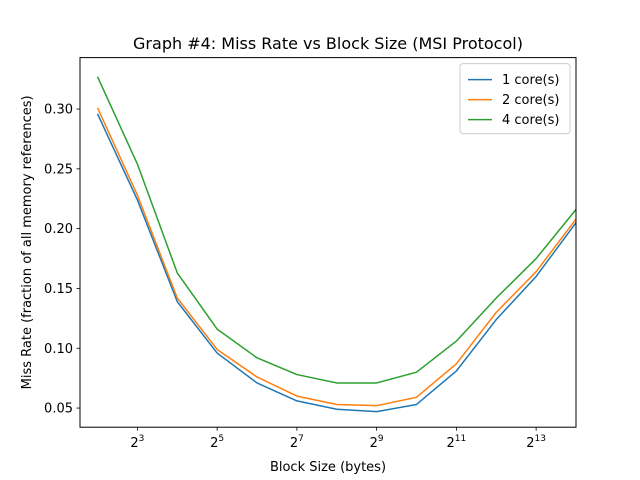 Image resolution: width=640 pixels, height=480 pixels. I want to click on x-tick-label: 211, so click(457, 442).